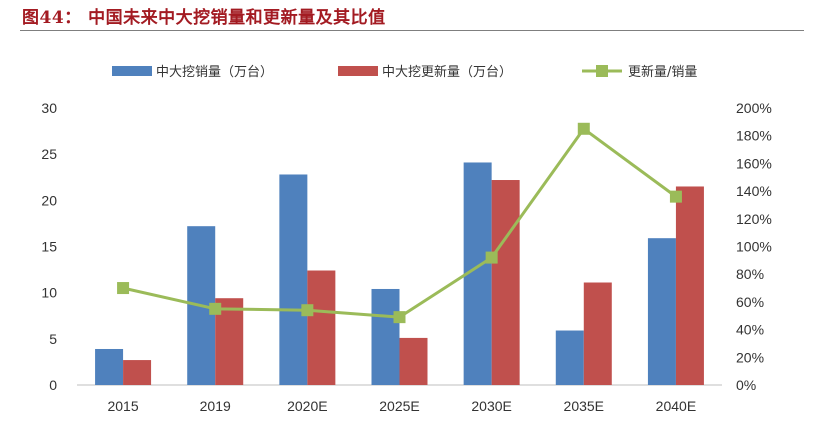 The image size is (816, 429). I want to click on y-right-tick-label: 120%, so click(754, 219).